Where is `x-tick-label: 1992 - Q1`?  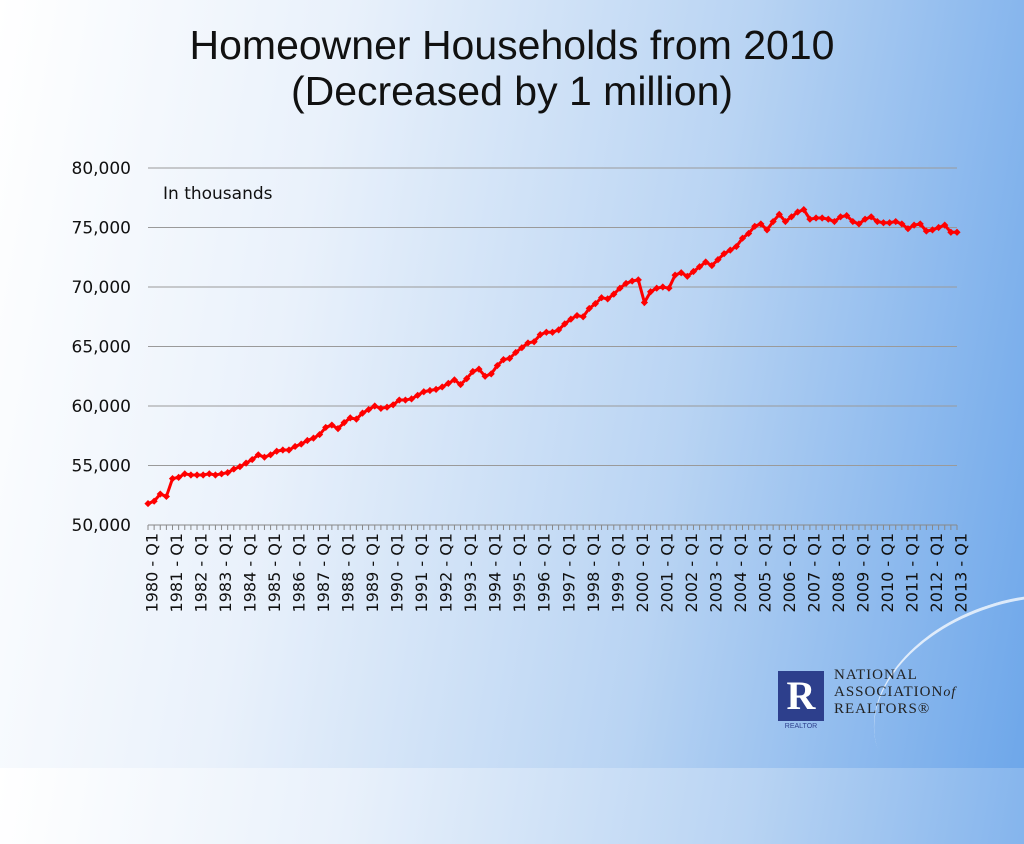 x-tick-label: 1992 - Q1 is located at coordinates (446, 572).